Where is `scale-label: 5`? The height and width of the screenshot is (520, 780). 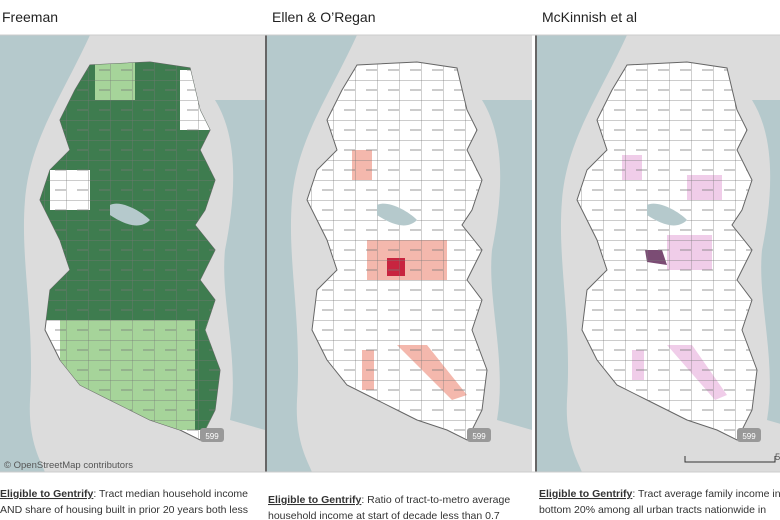 scale-label: 5 is located at coordinates (777, 457).